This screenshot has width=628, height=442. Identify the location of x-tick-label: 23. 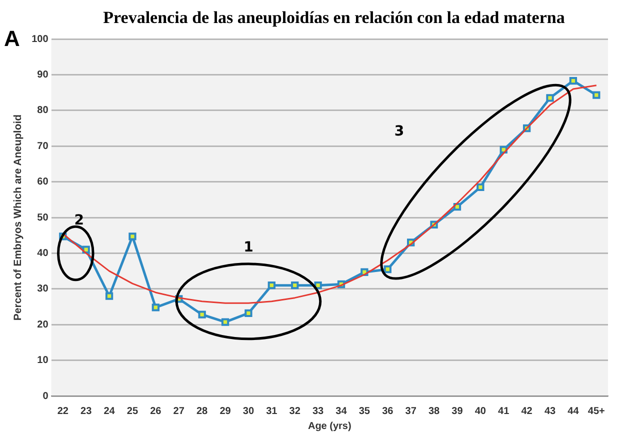
(86, 411).